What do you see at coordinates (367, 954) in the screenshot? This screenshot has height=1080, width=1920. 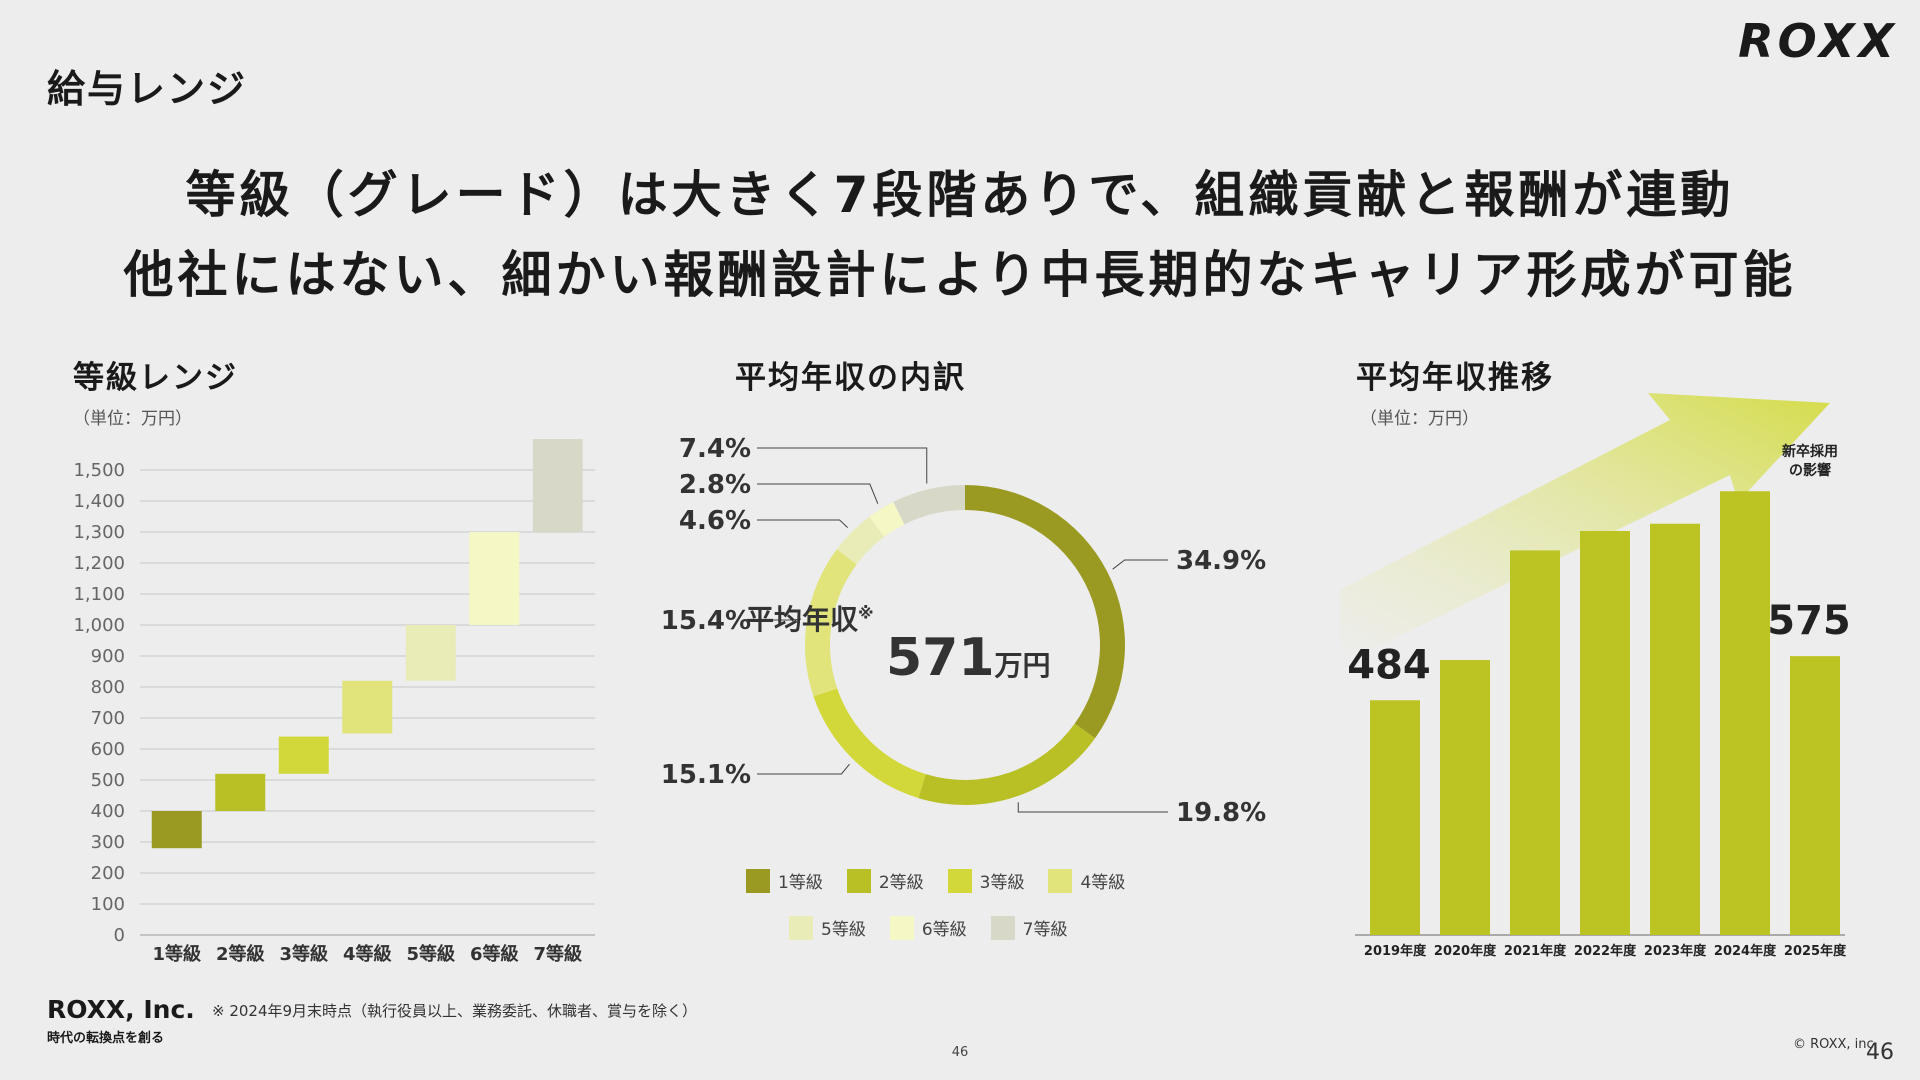 I see `x-tick-label: 4等級` at bounding box center [367, 954].